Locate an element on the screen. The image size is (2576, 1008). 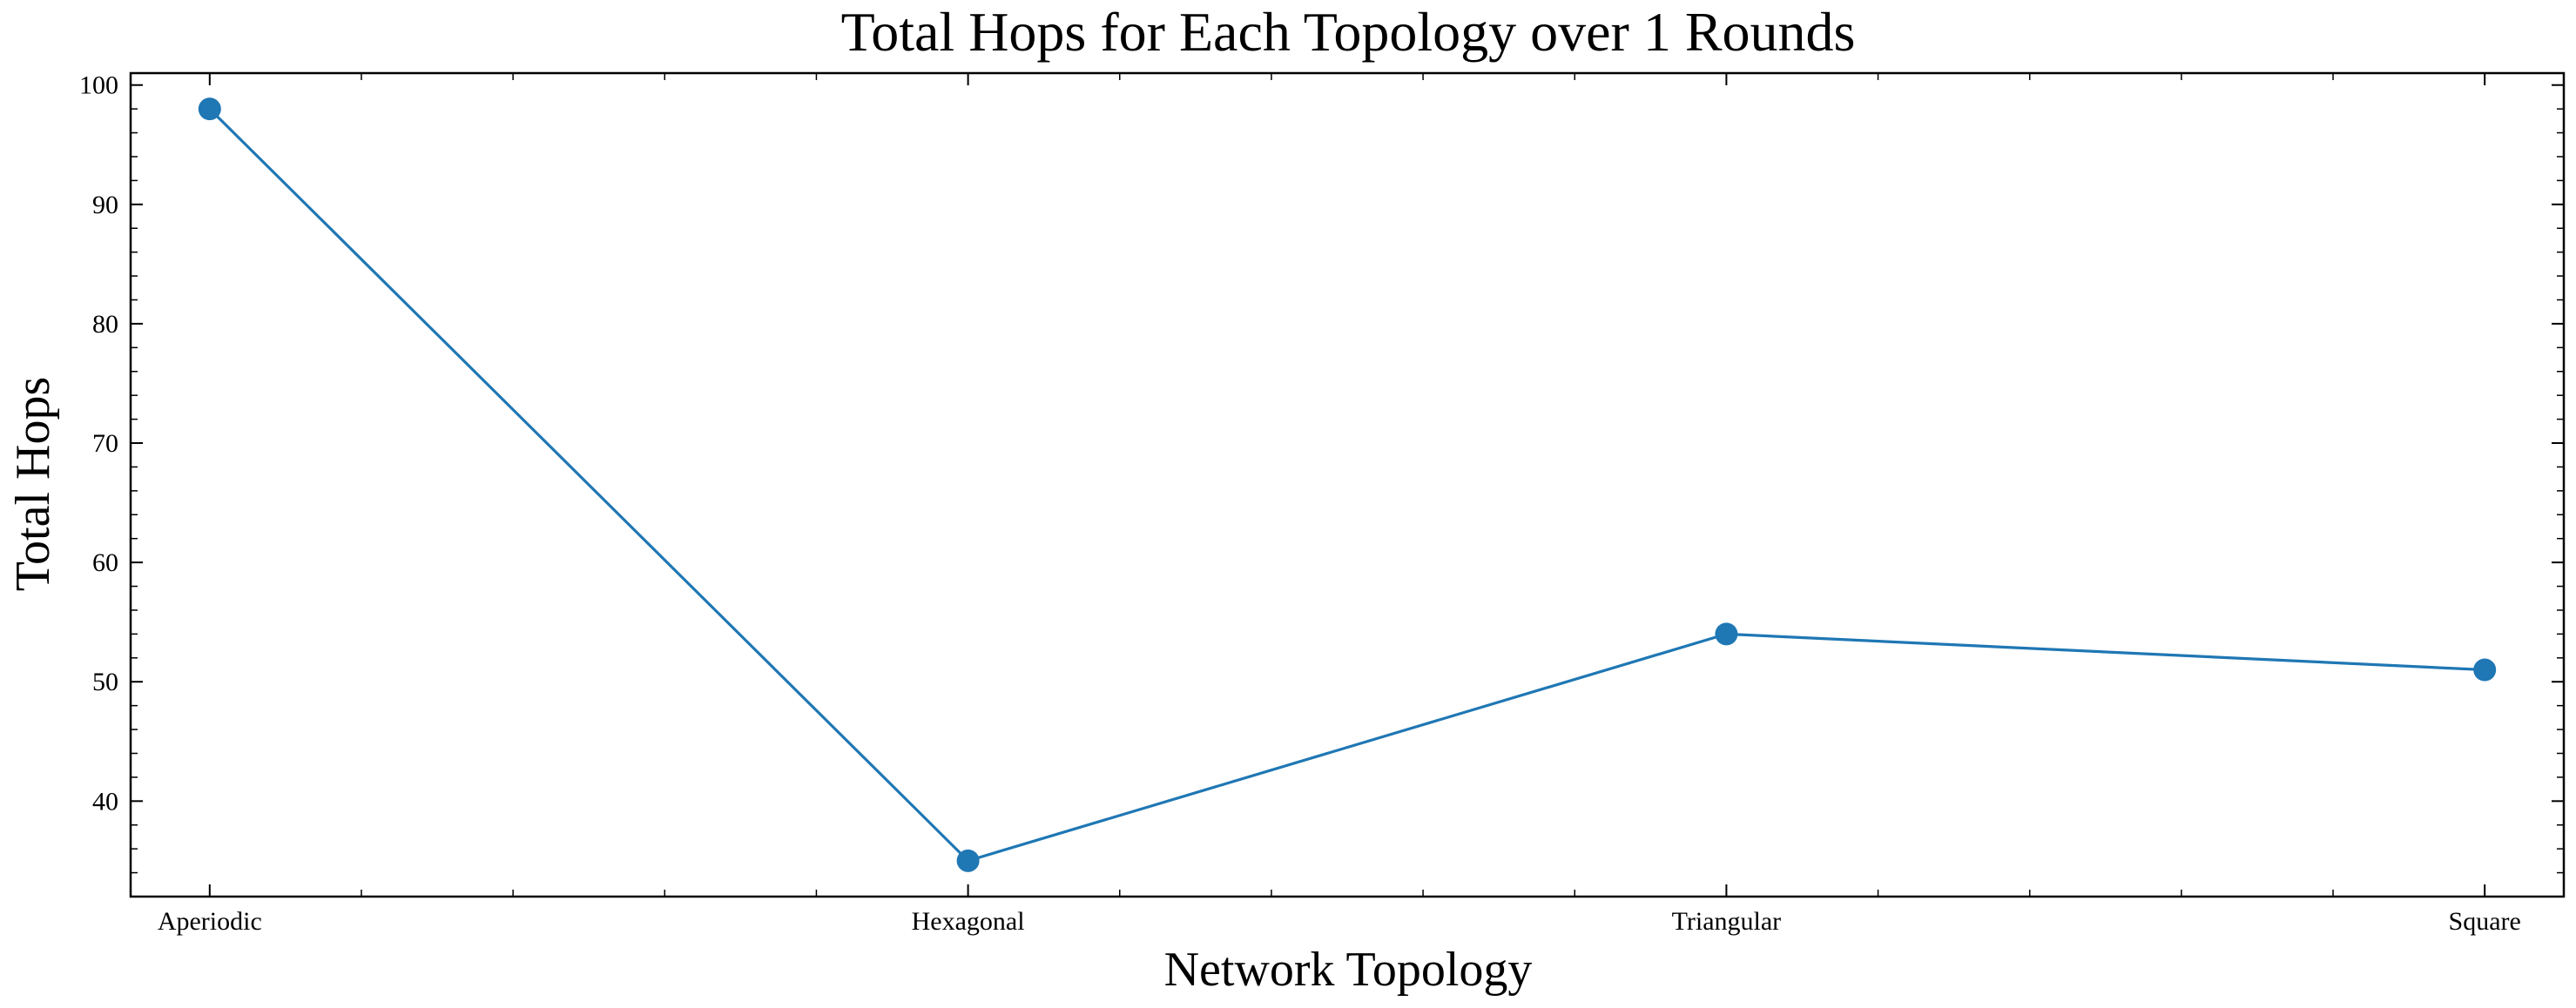
y-tick-label: 50 is located at coordinates (105, 682).